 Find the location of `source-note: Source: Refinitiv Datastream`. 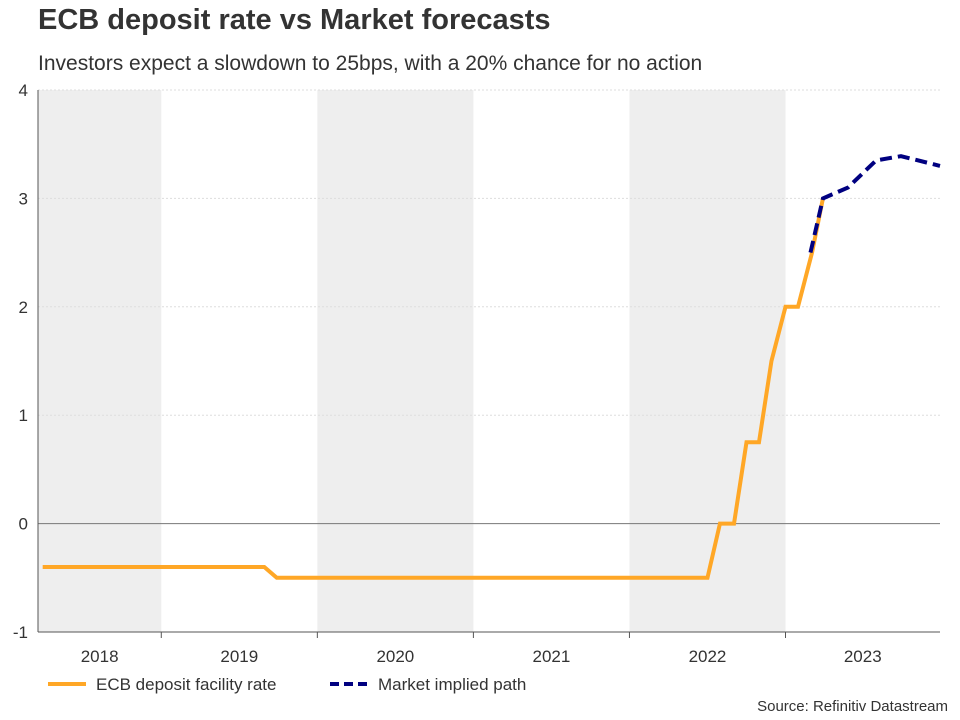

source-note: Source: Refinitiv Datastream is located at coordinates (852, 706).